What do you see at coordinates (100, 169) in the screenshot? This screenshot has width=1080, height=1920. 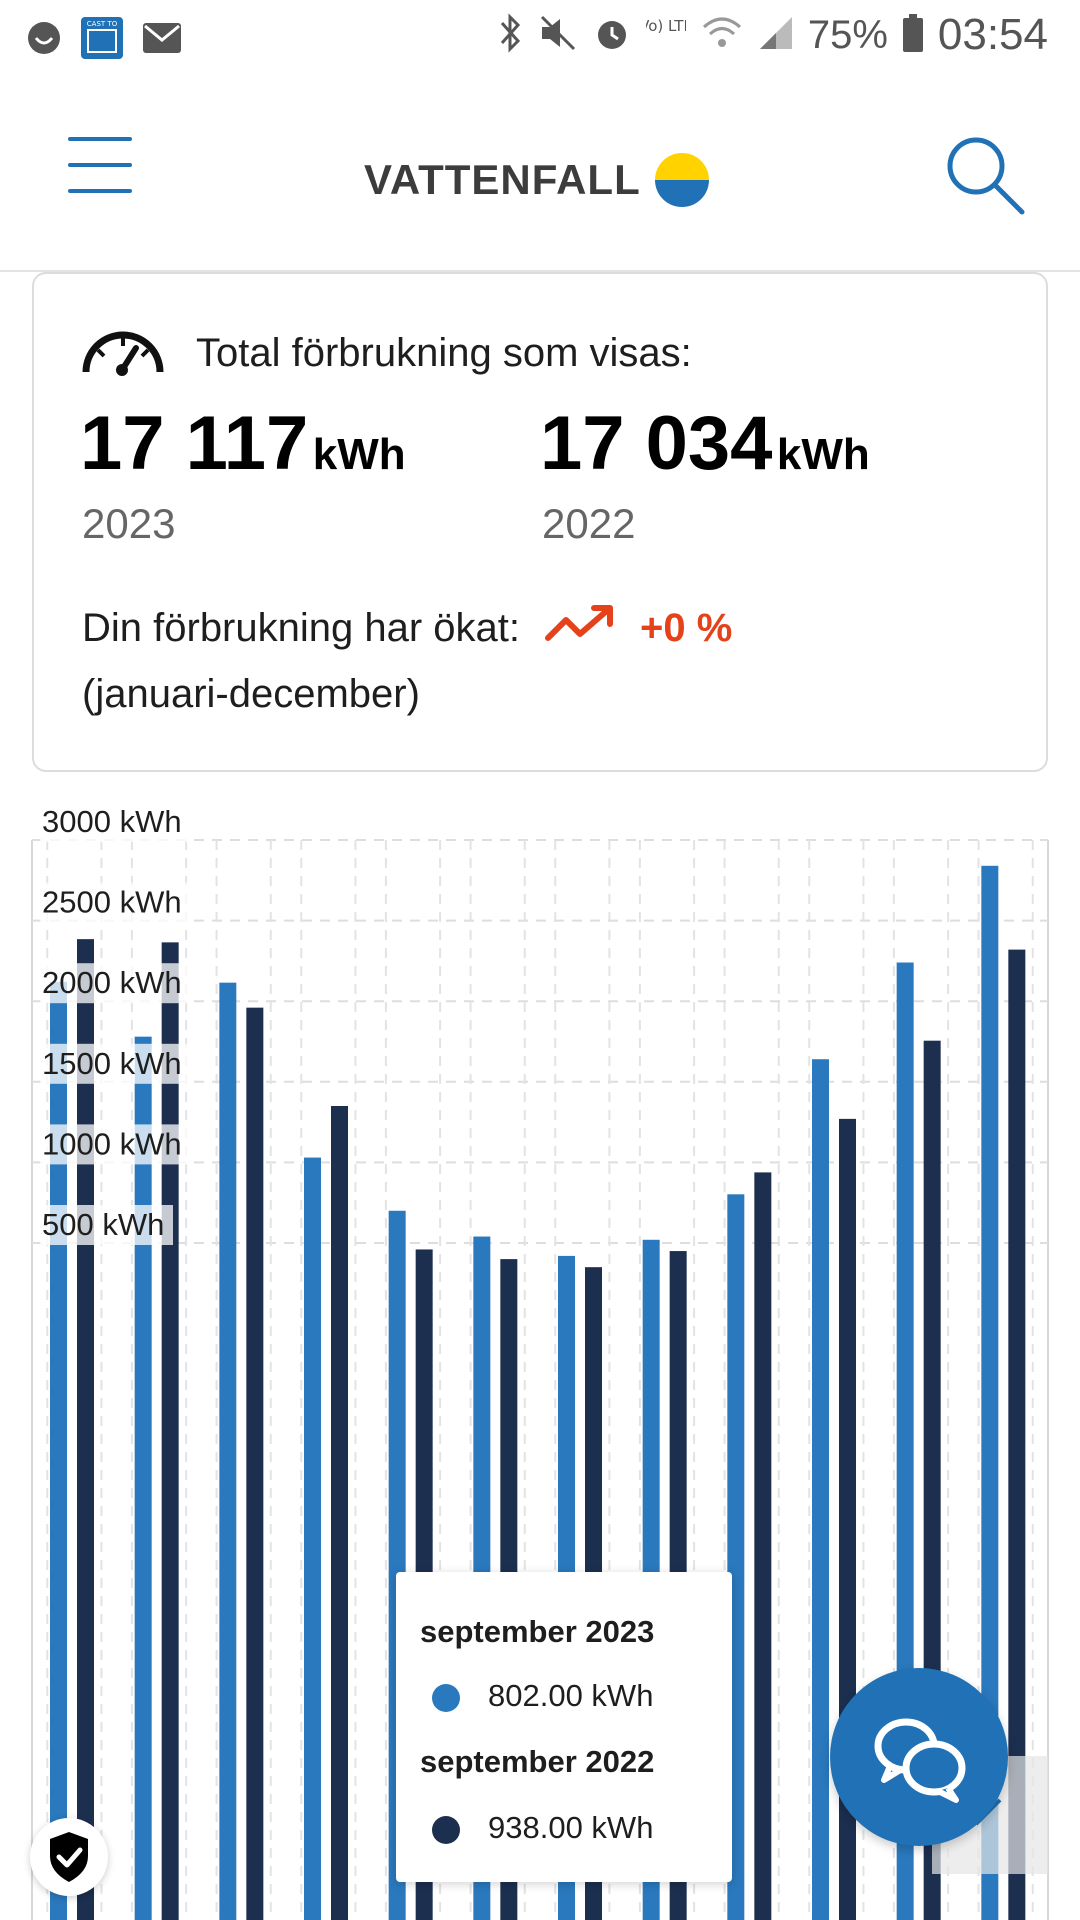 I see `menu-icon` at bounding box center [100, 169].